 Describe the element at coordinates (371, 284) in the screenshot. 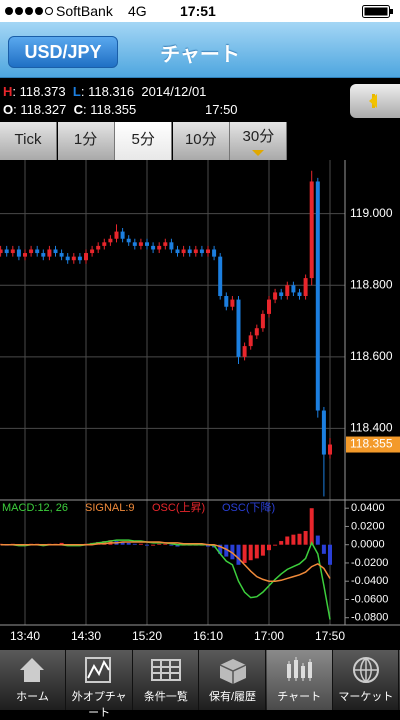

I see `y-tick-label: 118.800` at that location.